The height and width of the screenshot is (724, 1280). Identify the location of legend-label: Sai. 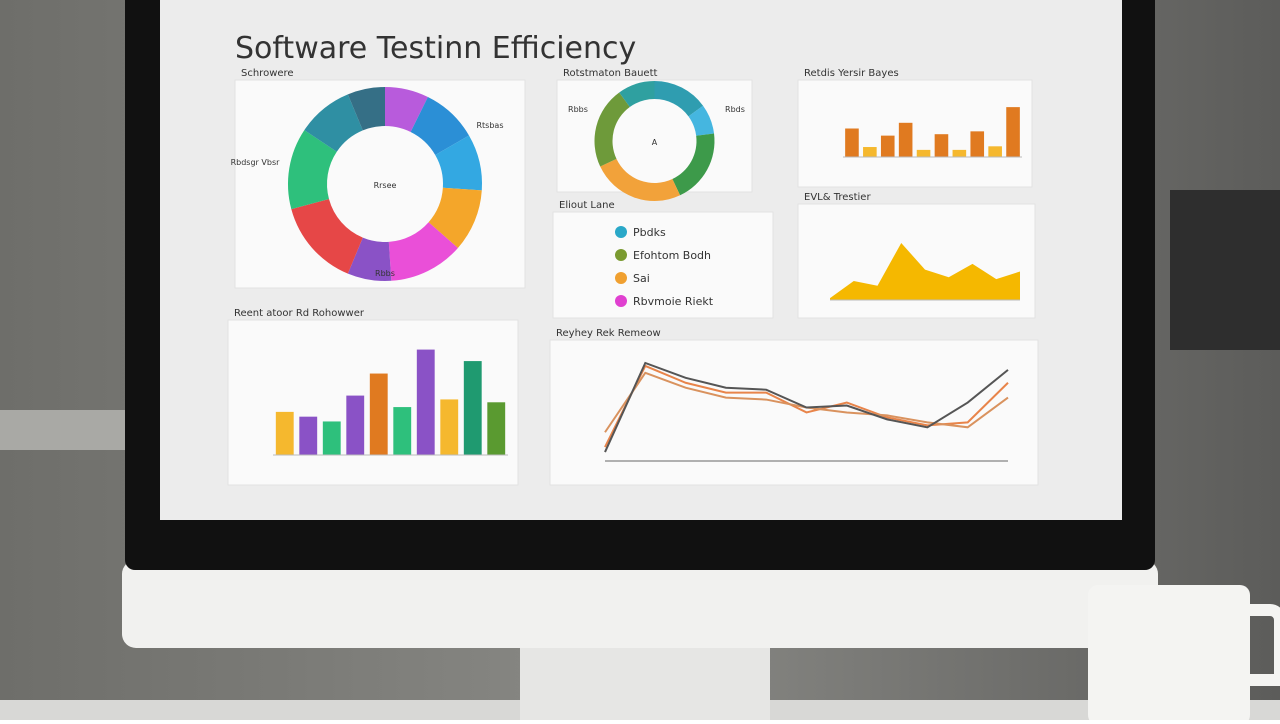
(641, 278).